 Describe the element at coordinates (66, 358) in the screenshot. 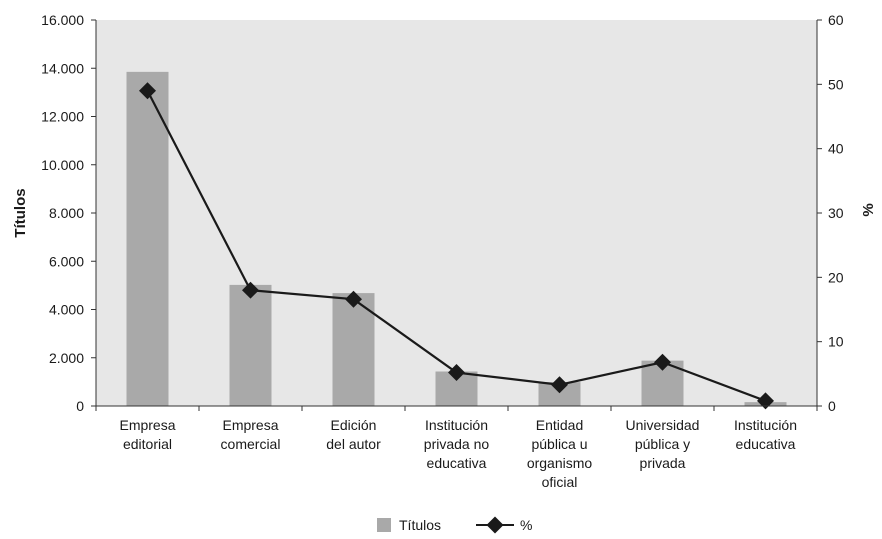

I see `y-tick-label: 2.000` at that location.